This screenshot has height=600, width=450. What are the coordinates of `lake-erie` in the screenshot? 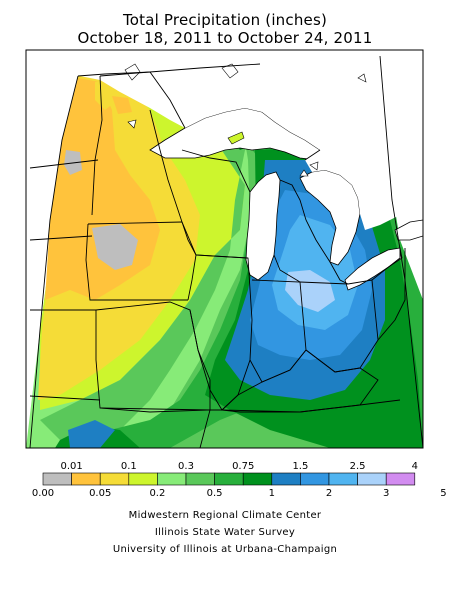 It's located at (373, 269).